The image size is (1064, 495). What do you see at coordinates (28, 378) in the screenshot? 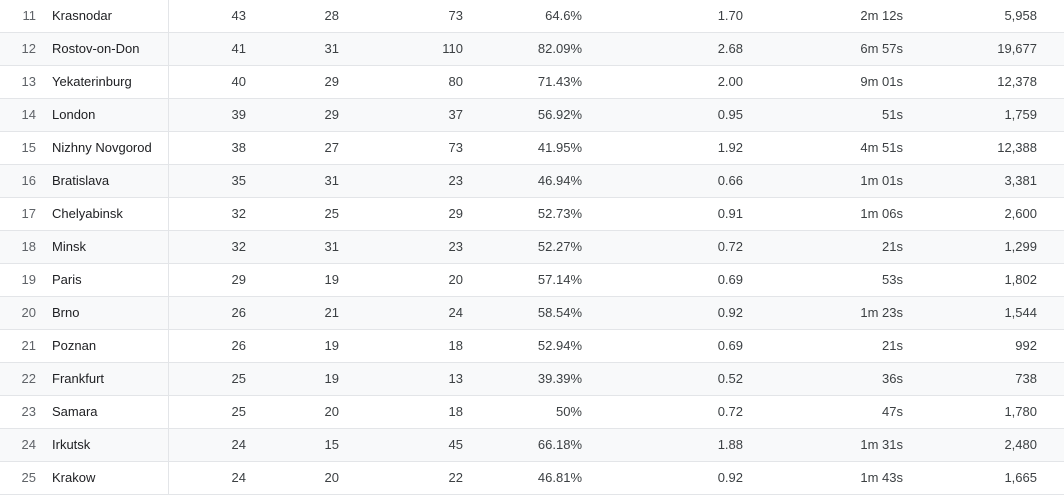
I see `row-rank: 22` at bounding box center [28, 378].